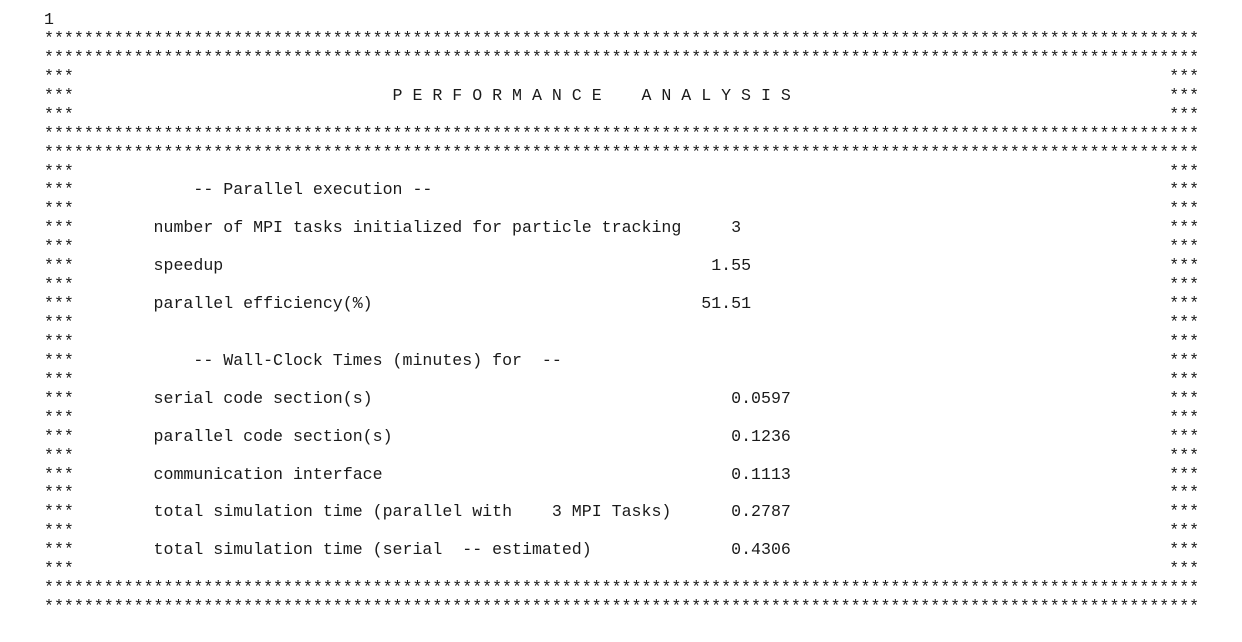 The height and width of the screenshot is (642, 1242). Describe the element at coordinates (736, 228) in the screenshot. I see `metric-value: 3` at that location.